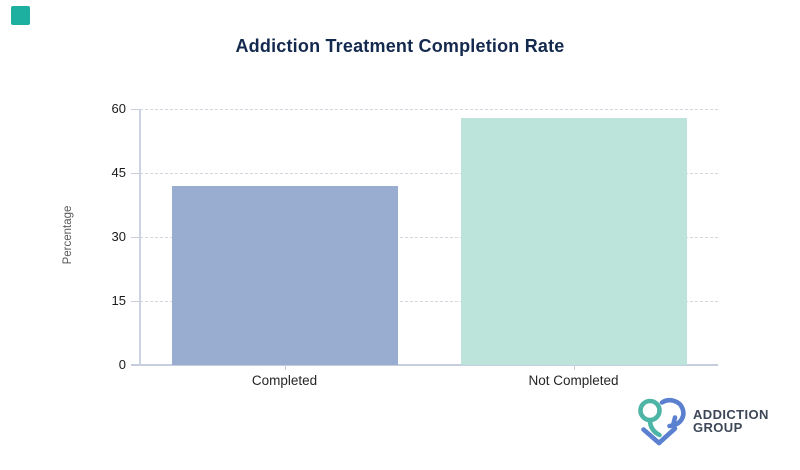 Image resolution: width=800 pixels, height=470 pixels. What do you see at coordinates (731, 414) in the screenshot?
I see `logo-line1: ADDICTION` at bounding box center [731, 414].